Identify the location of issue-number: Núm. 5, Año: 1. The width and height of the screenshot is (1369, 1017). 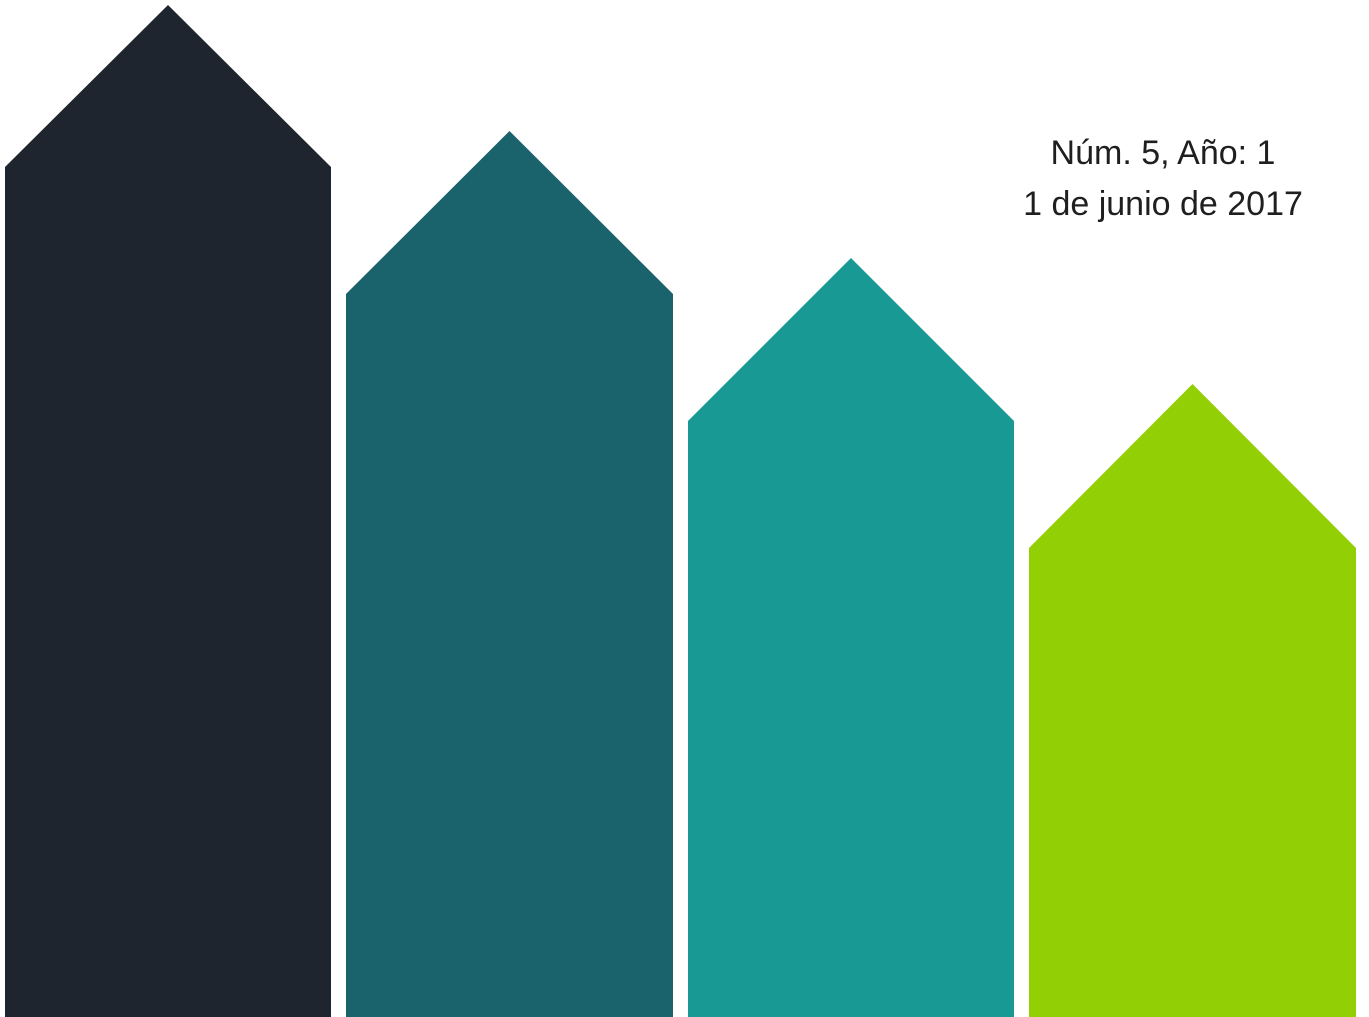
(1163, 153).